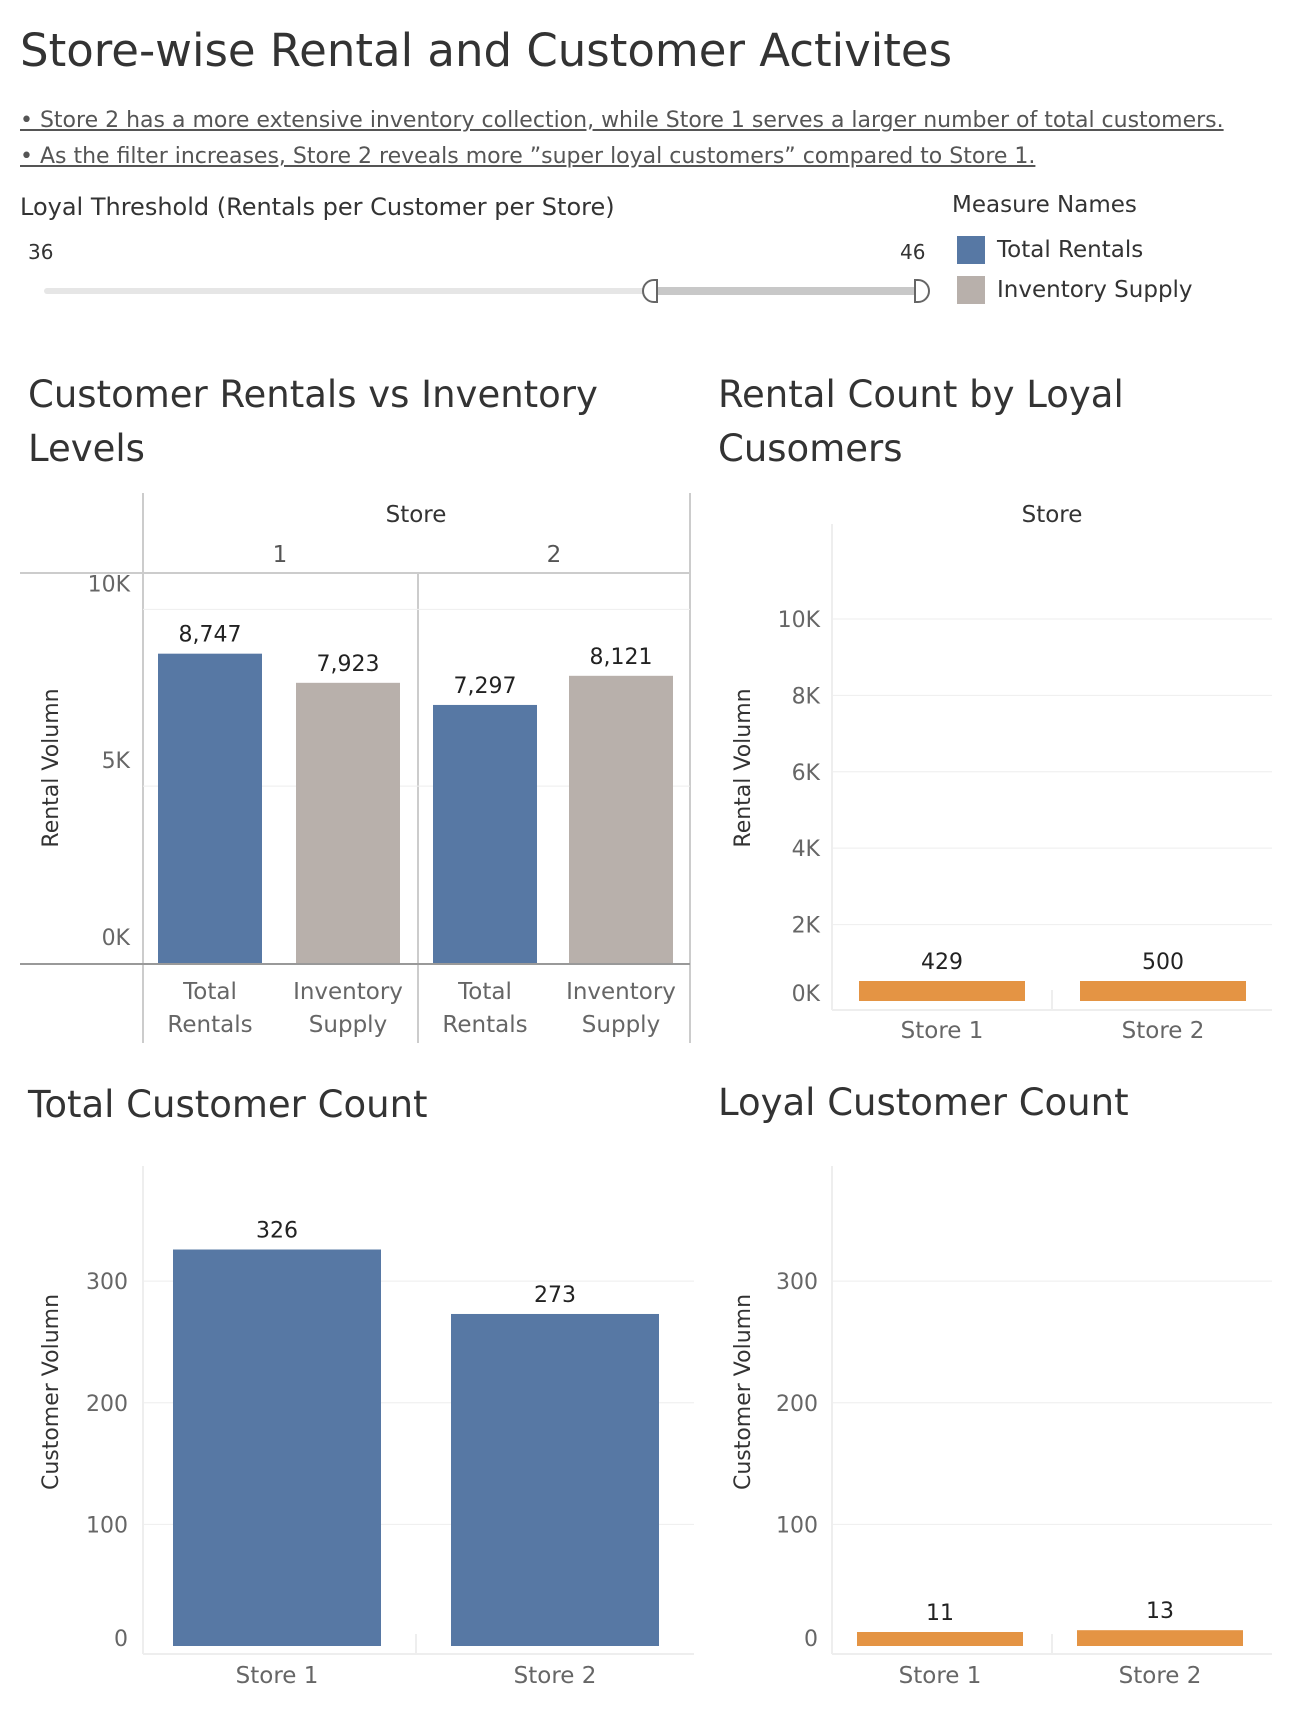 This screenshot has height=1712, width=1300. I want to click on filter-max-value: 46, so click(913, 252).